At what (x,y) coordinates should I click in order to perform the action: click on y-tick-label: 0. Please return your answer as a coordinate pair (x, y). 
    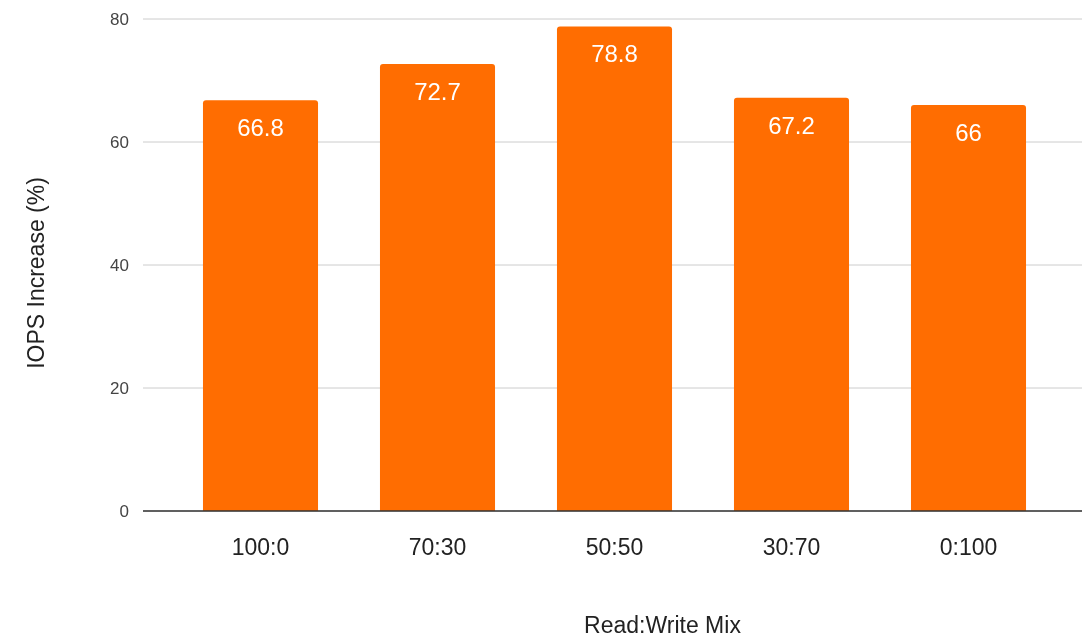
    Looking at the image, I should click on (124, 511).